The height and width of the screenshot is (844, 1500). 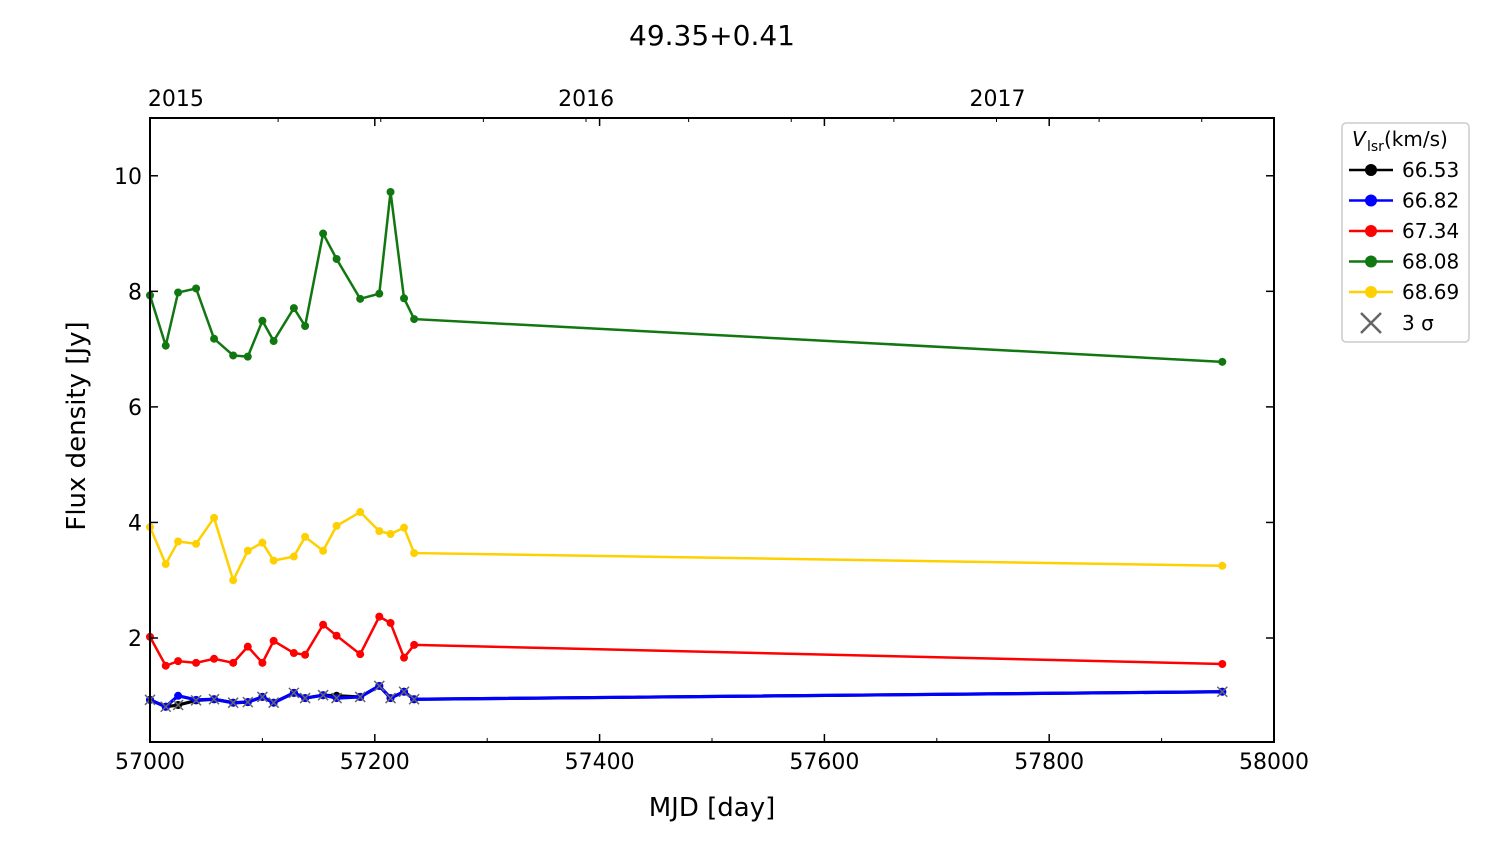 What do you see at coordinates (685, 641) in the screenshot?
I see `series-line-67.34` at bounding box center [685, 641].